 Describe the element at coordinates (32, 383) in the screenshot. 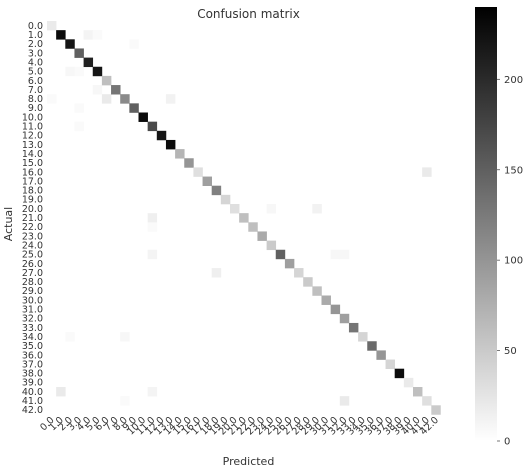

I see `y-tick-label: 39.0` at that location.